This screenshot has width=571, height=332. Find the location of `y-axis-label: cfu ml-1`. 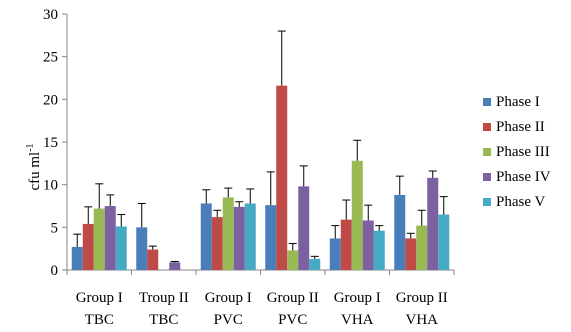

y-axis-label: cfu ml-1 is located at coordinates (34, 166).